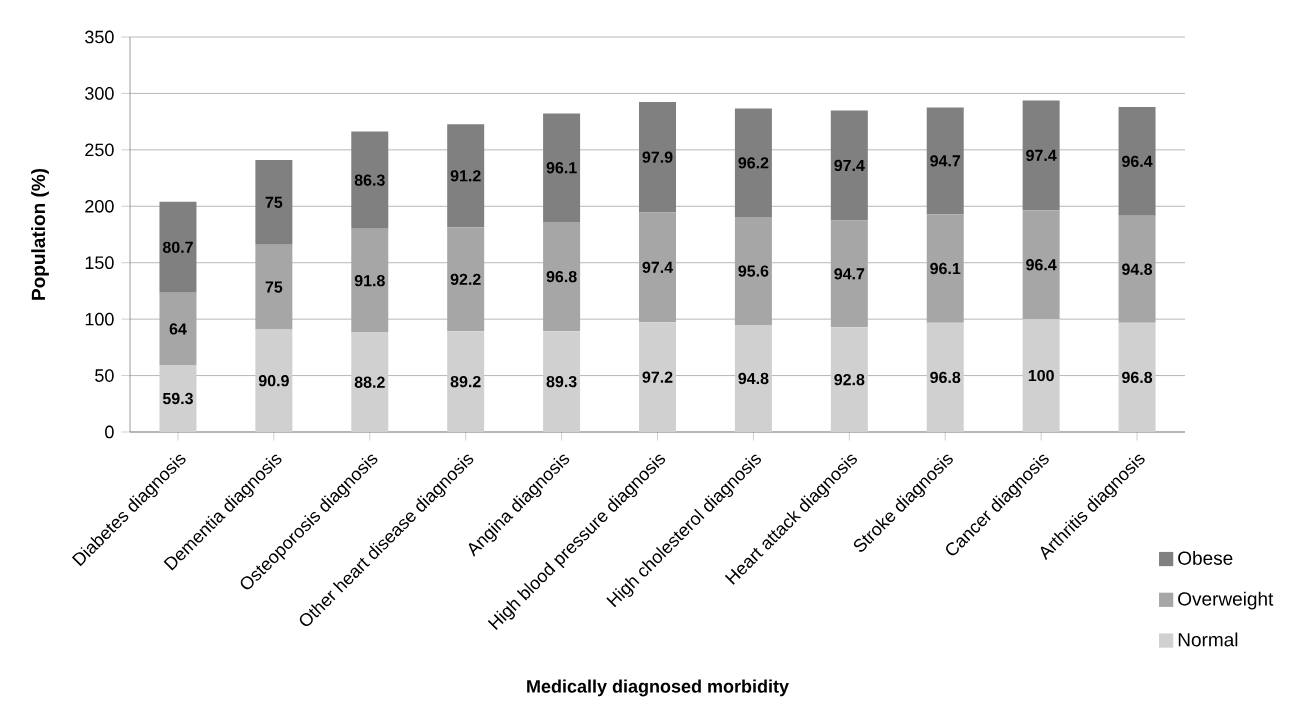  I want to click on y-tick-label: 100, so click(99, 319).